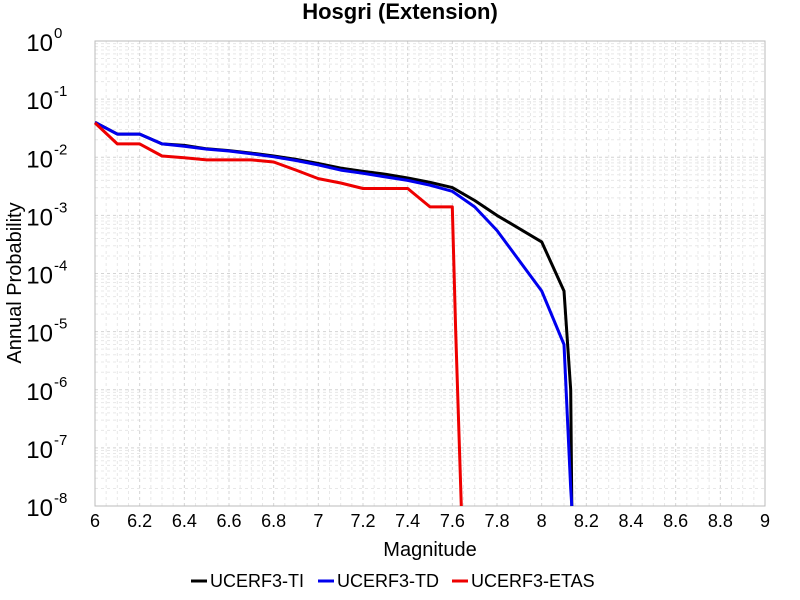  What do you see at coordinates (15, 282) in the screenshot?
I see `y-axis-label: Annual Probability` at bounding box center [15, 282].